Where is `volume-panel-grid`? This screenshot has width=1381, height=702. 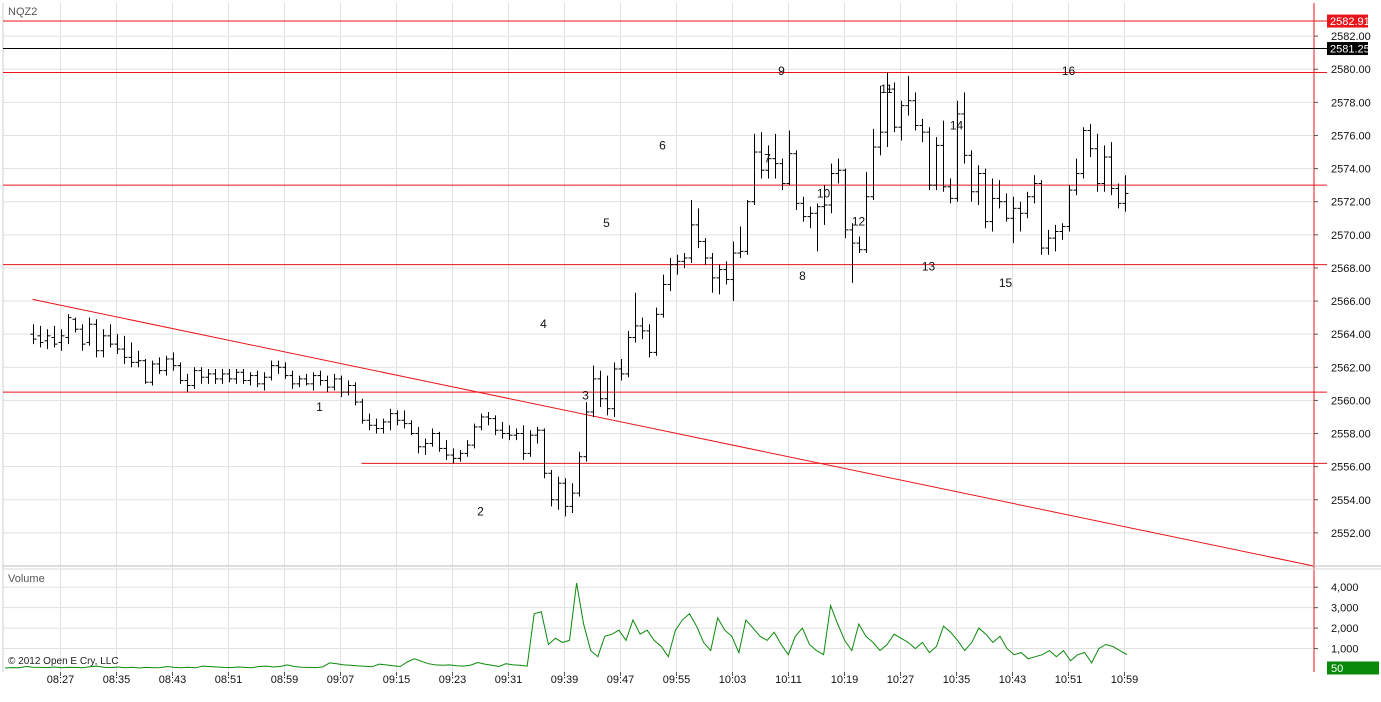
volume-panel-grid is located at coordinates (658, 620).